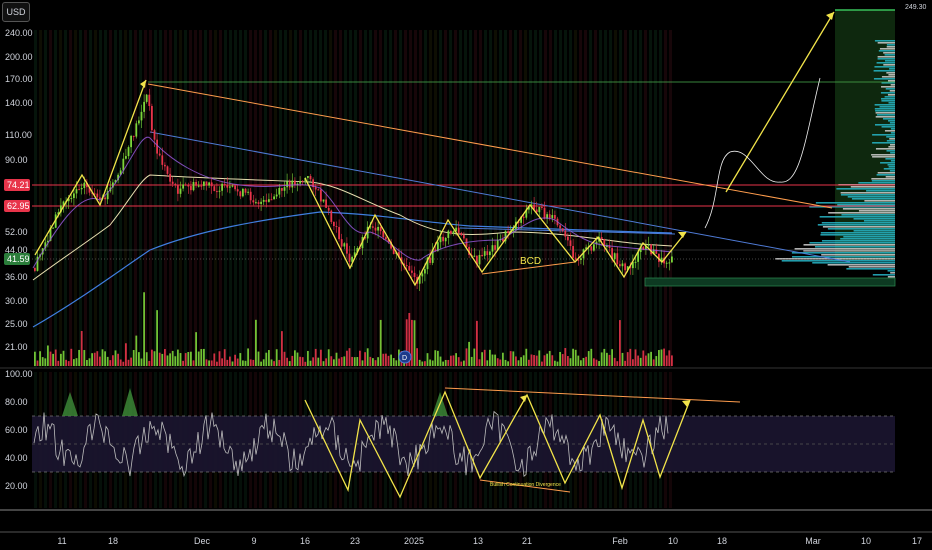 The height and width of the screenshot is (550, 932). Describe the element at coordinates (19, 374) in the screenshot. I see `rsi-tick-label: 100.00` at that location.